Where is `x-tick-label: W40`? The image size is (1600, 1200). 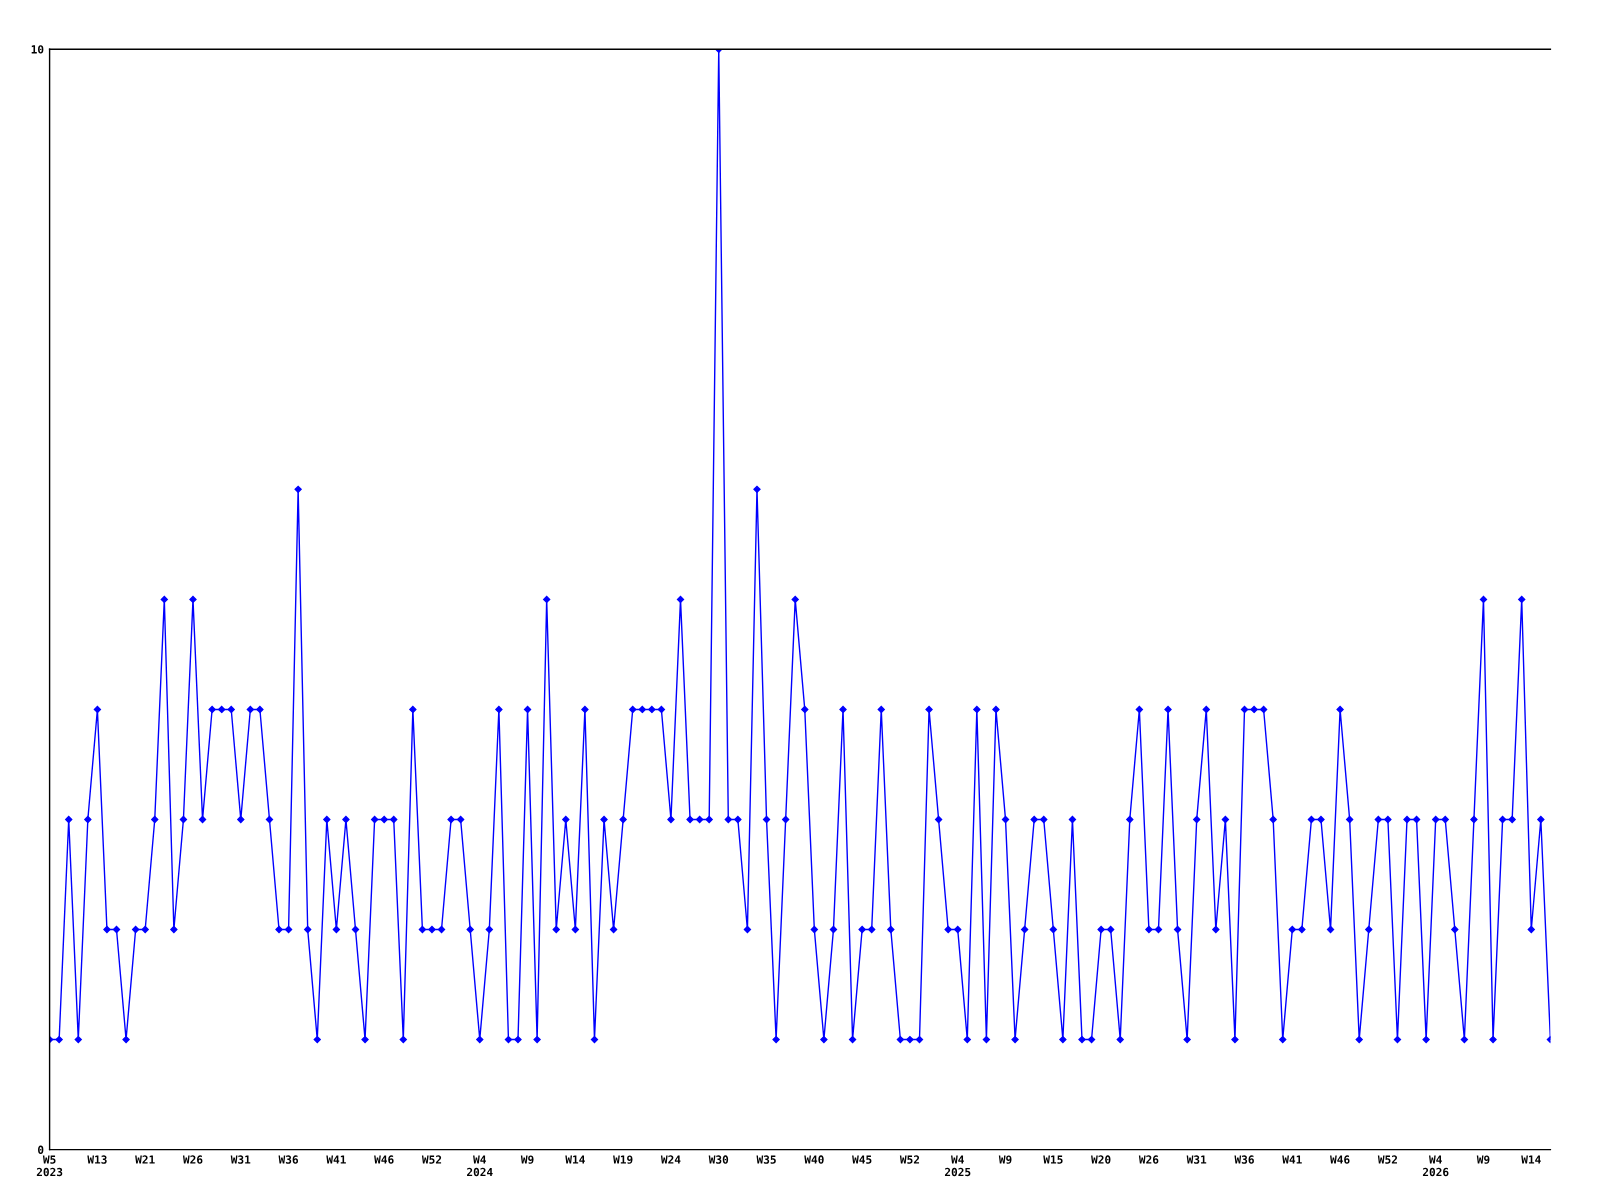
x-tick-label: W40 is located at coordinates (814, 1159).